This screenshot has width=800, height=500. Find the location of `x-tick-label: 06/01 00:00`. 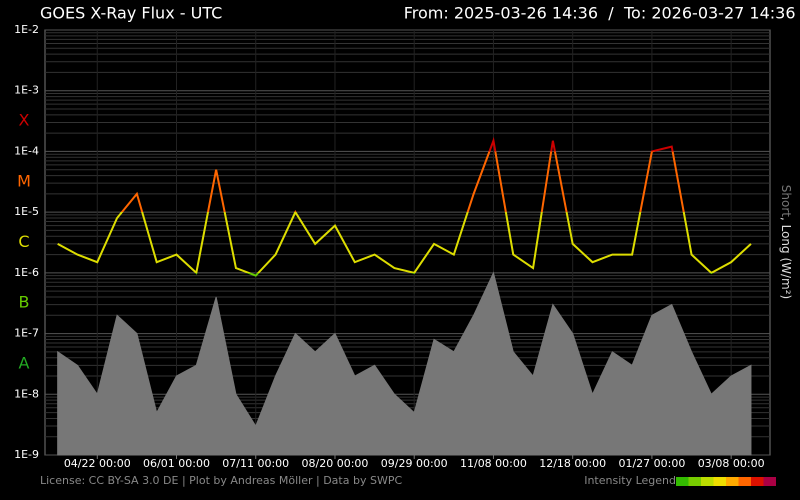

x-tick-label: 06/01 00:00 is located at coordinates (176, 463).